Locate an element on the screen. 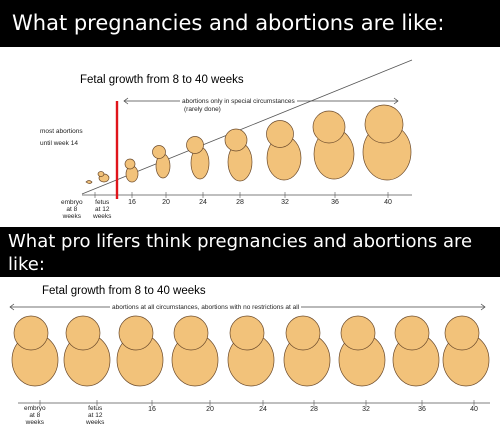  bottom-tick-36: 36 is located at coordinates (422, 409).